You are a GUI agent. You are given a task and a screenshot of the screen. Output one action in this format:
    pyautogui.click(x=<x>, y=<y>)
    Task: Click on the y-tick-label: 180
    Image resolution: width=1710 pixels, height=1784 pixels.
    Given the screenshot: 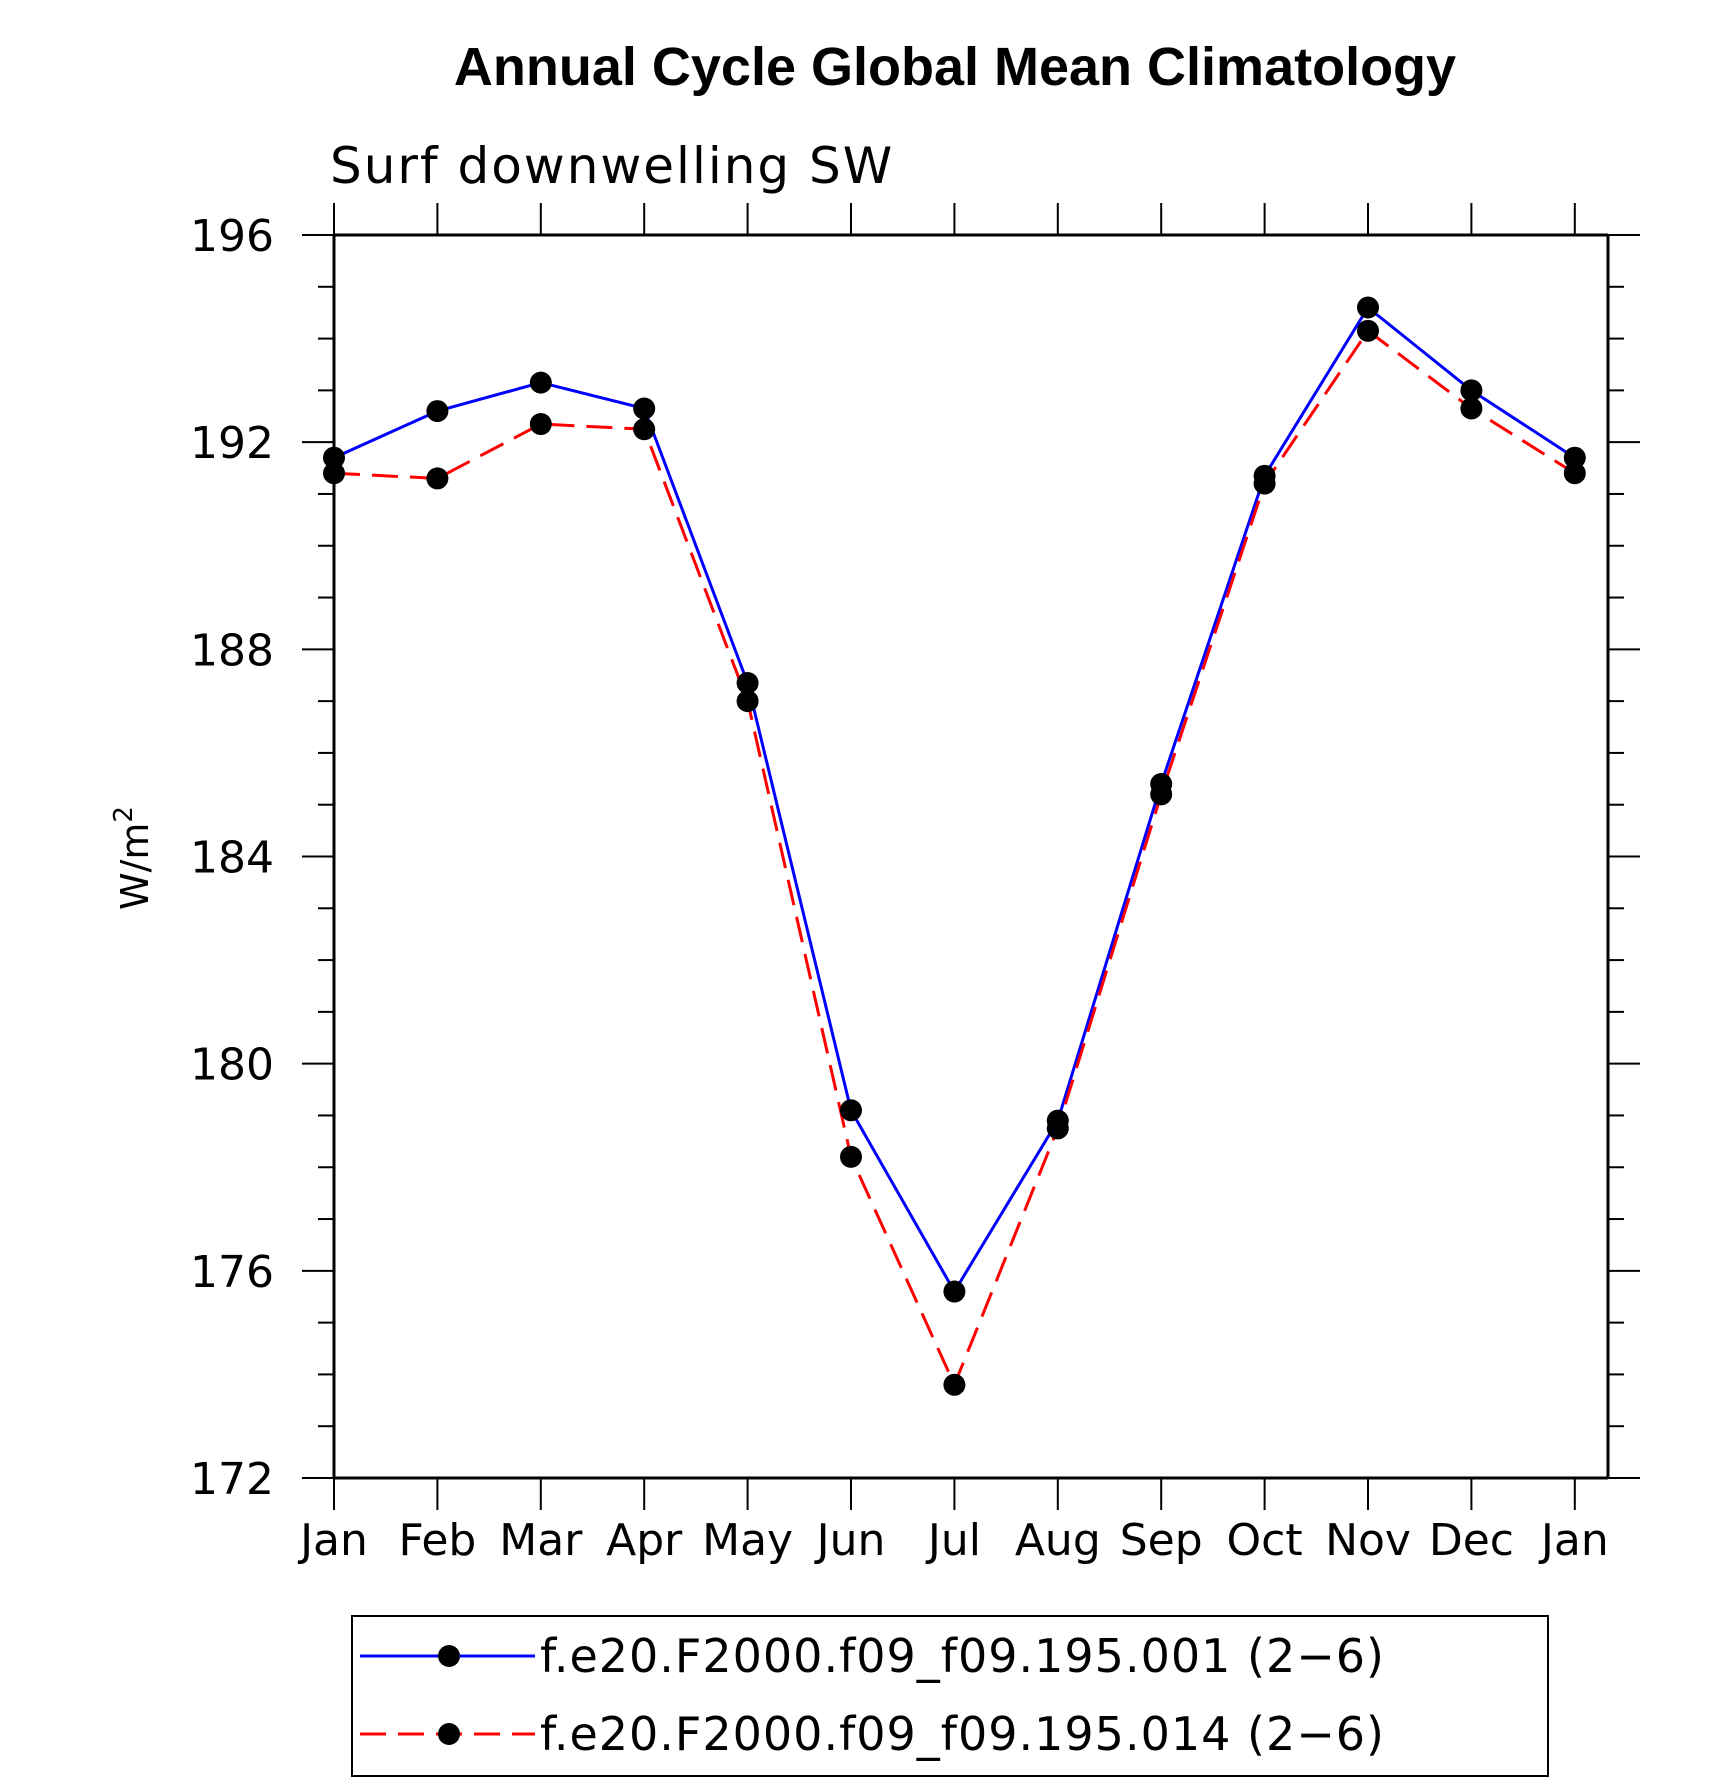 What is the action you would take?
    pyautogui.click(x=232, y=1065)
    